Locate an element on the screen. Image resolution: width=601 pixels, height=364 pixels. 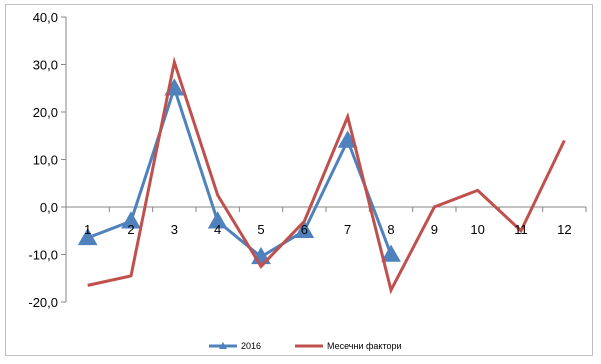
x-tick-label: 8 is located at coordinates (390, 229).